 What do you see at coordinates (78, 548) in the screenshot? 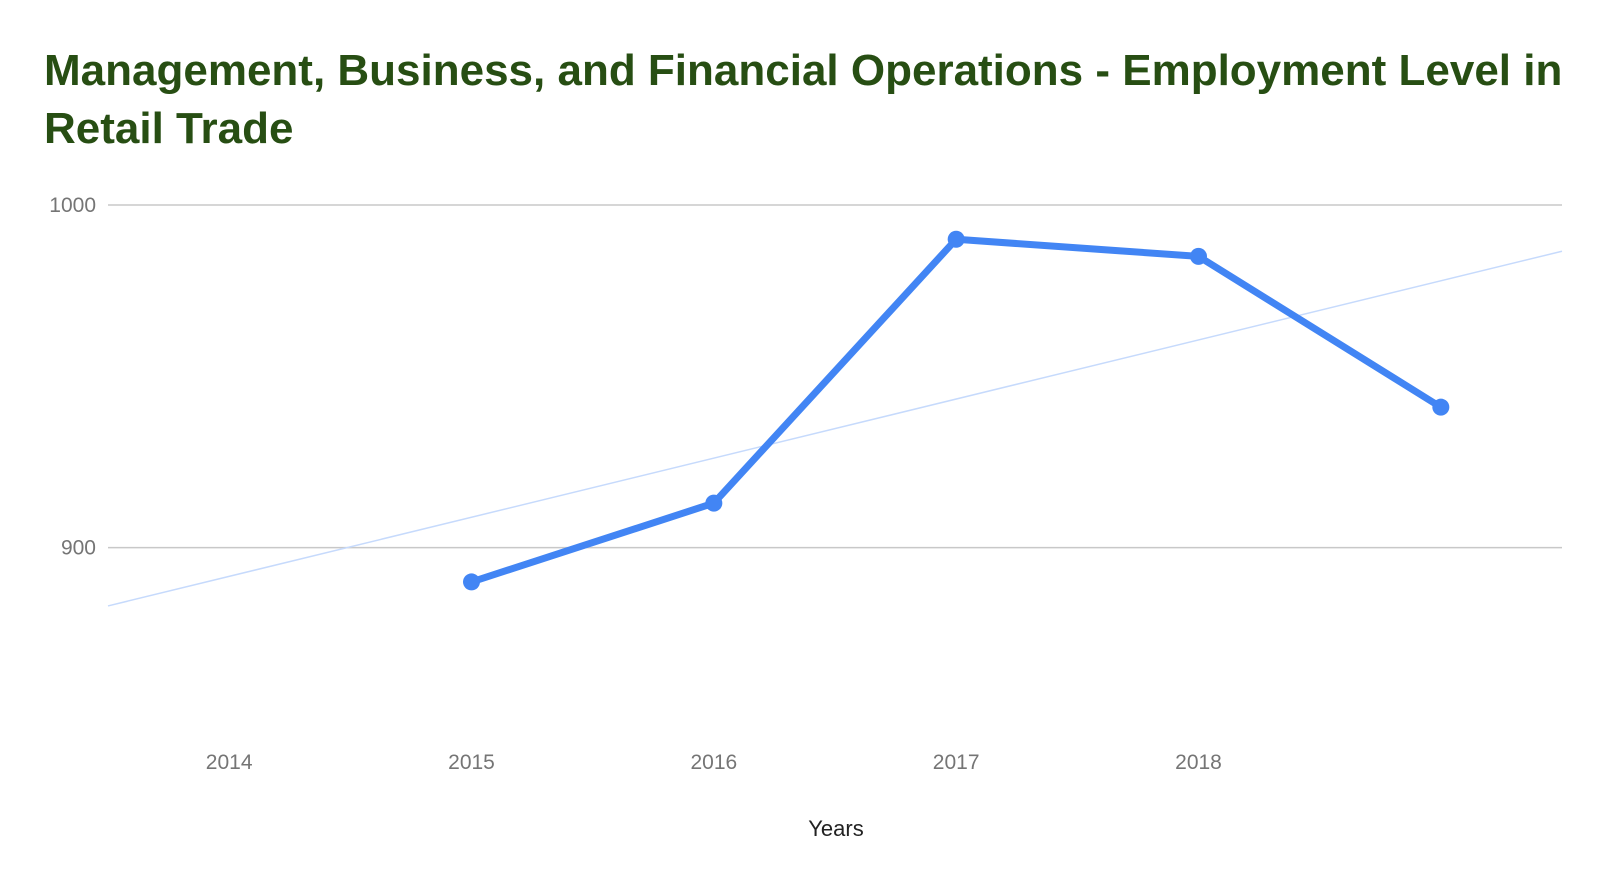
I see `y-tick-label: 900` at bounding box center [78, 548].